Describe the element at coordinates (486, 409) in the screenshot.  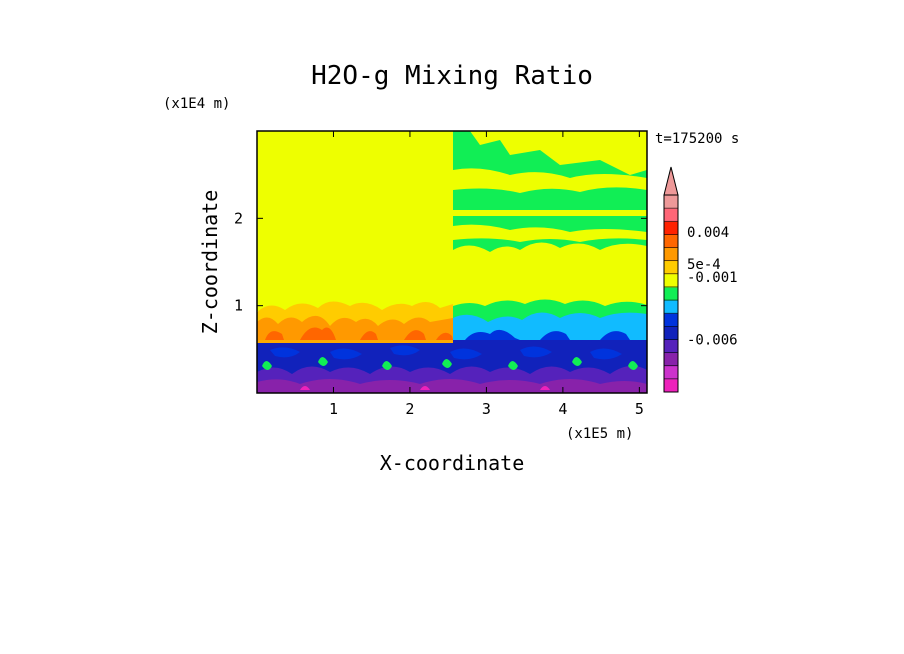
I see `x-tick-label: 3` at that location.